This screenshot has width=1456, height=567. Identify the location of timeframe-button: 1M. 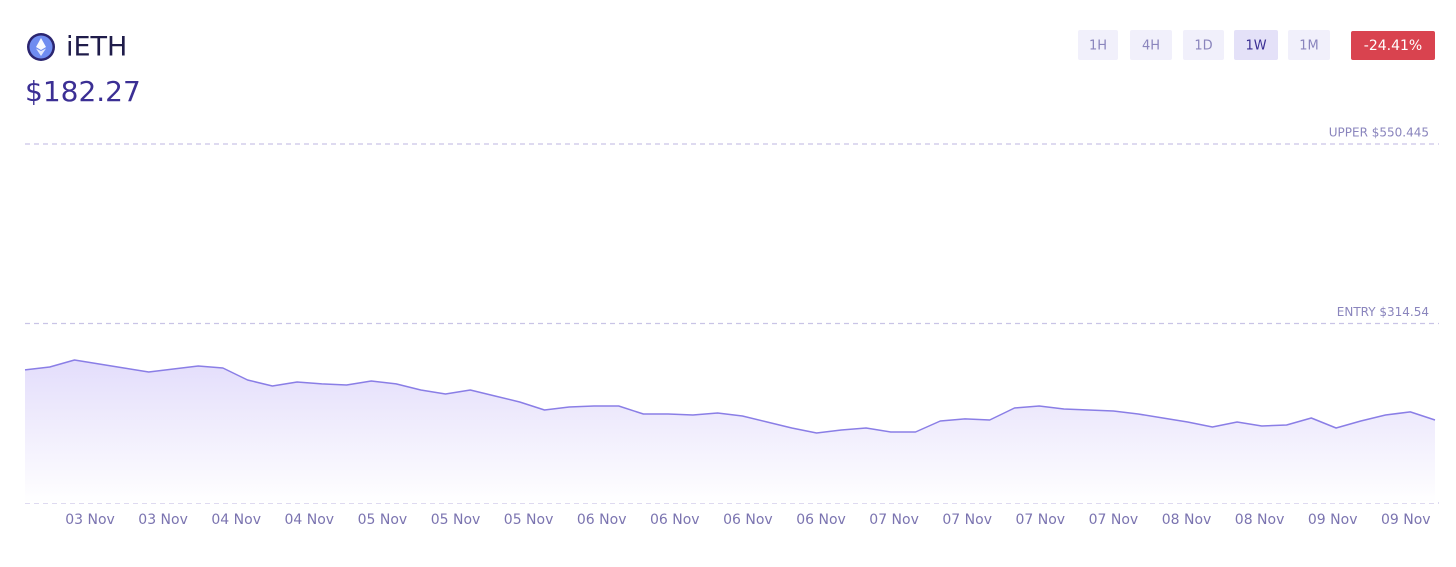
(1309, 45).